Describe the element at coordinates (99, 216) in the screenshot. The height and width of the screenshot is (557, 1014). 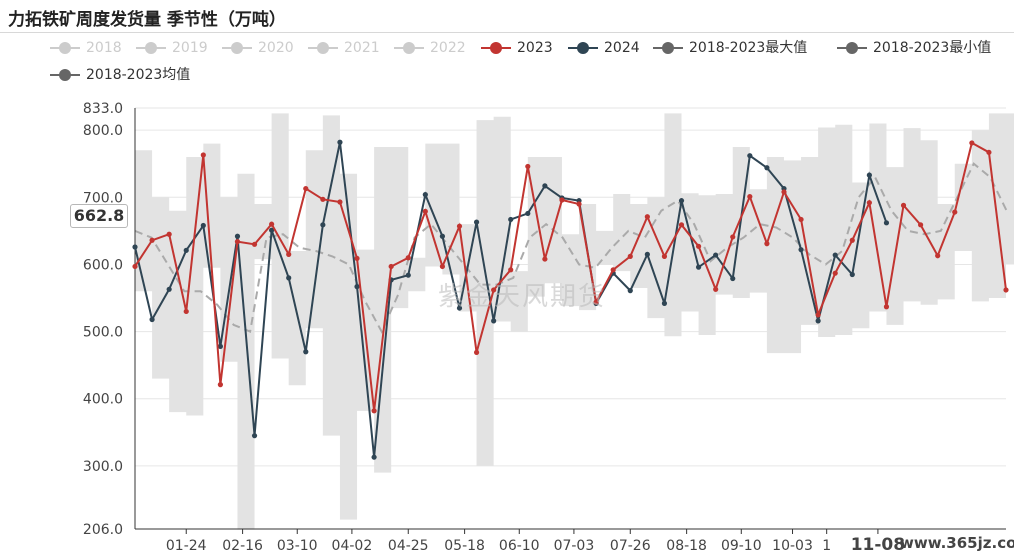
I see `axis-pointer-label: 662.8` at that location.